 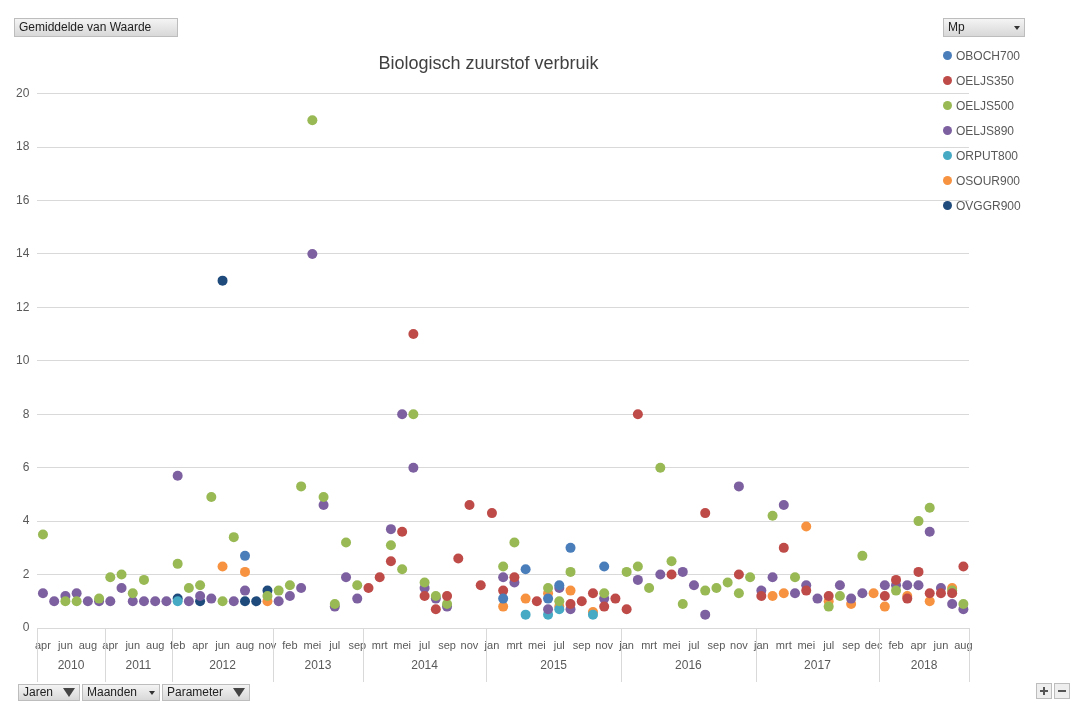 What do you see at coordinates (689, 665) in the screenshot?
I see `text: 2016` at bounding box center [689, 665].